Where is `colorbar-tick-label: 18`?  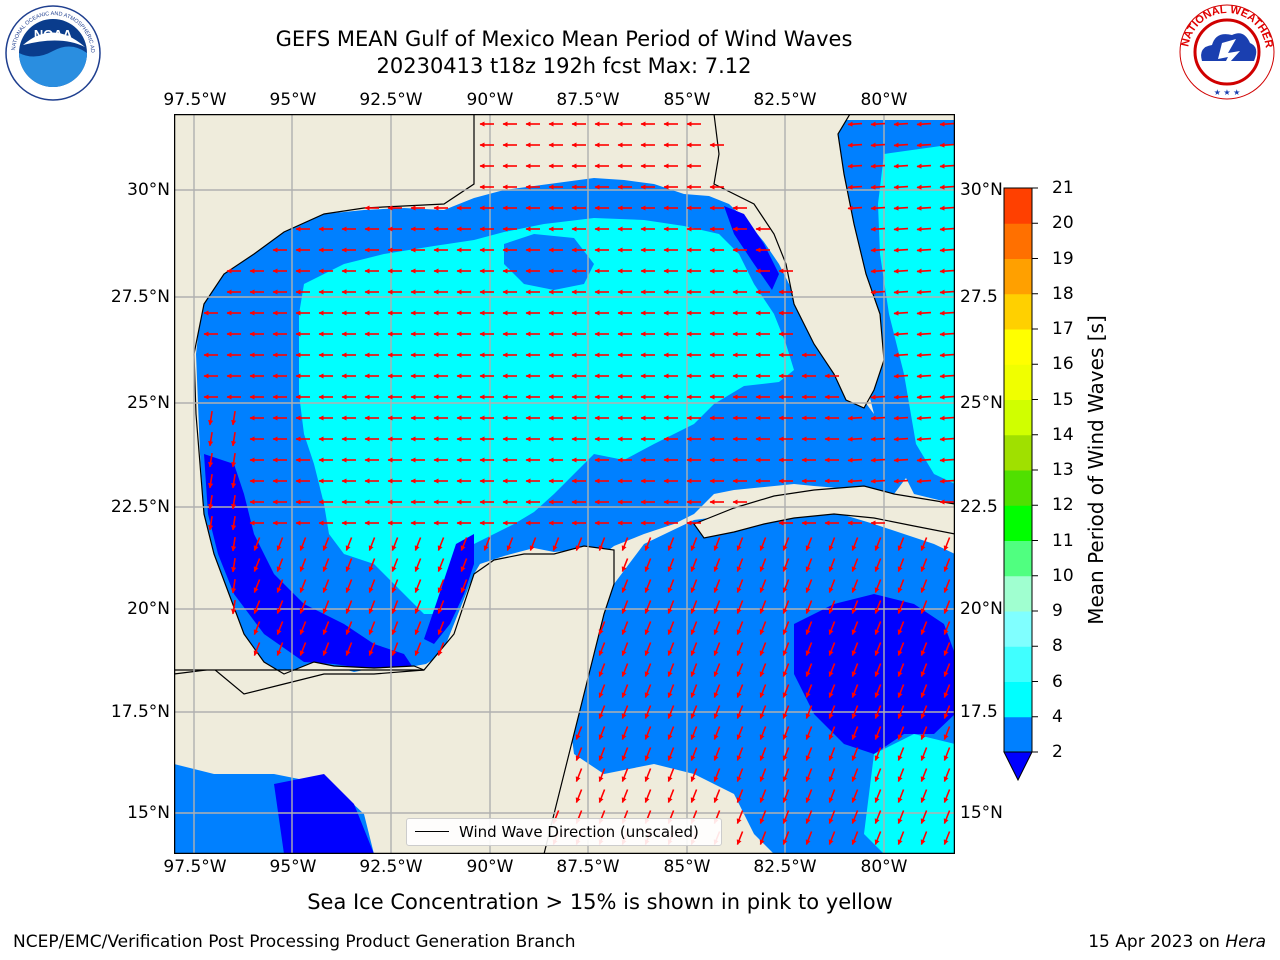 colorbar-tick-label: 18 is located at coordinates (1063, 293).